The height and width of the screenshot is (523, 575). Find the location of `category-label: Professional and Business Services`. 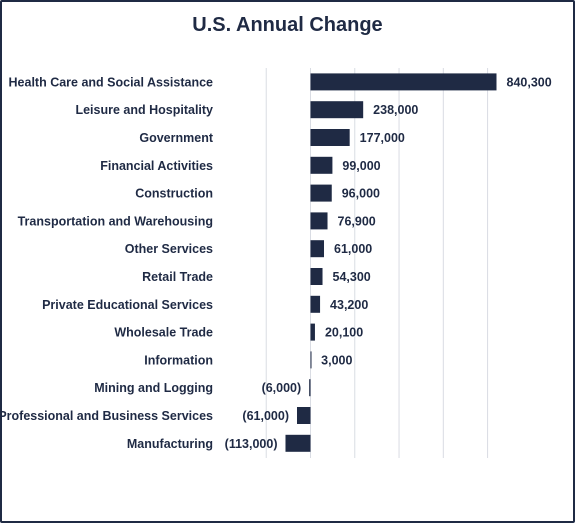

category-label: Professional and Business Services is located at coordinates (106, 416).